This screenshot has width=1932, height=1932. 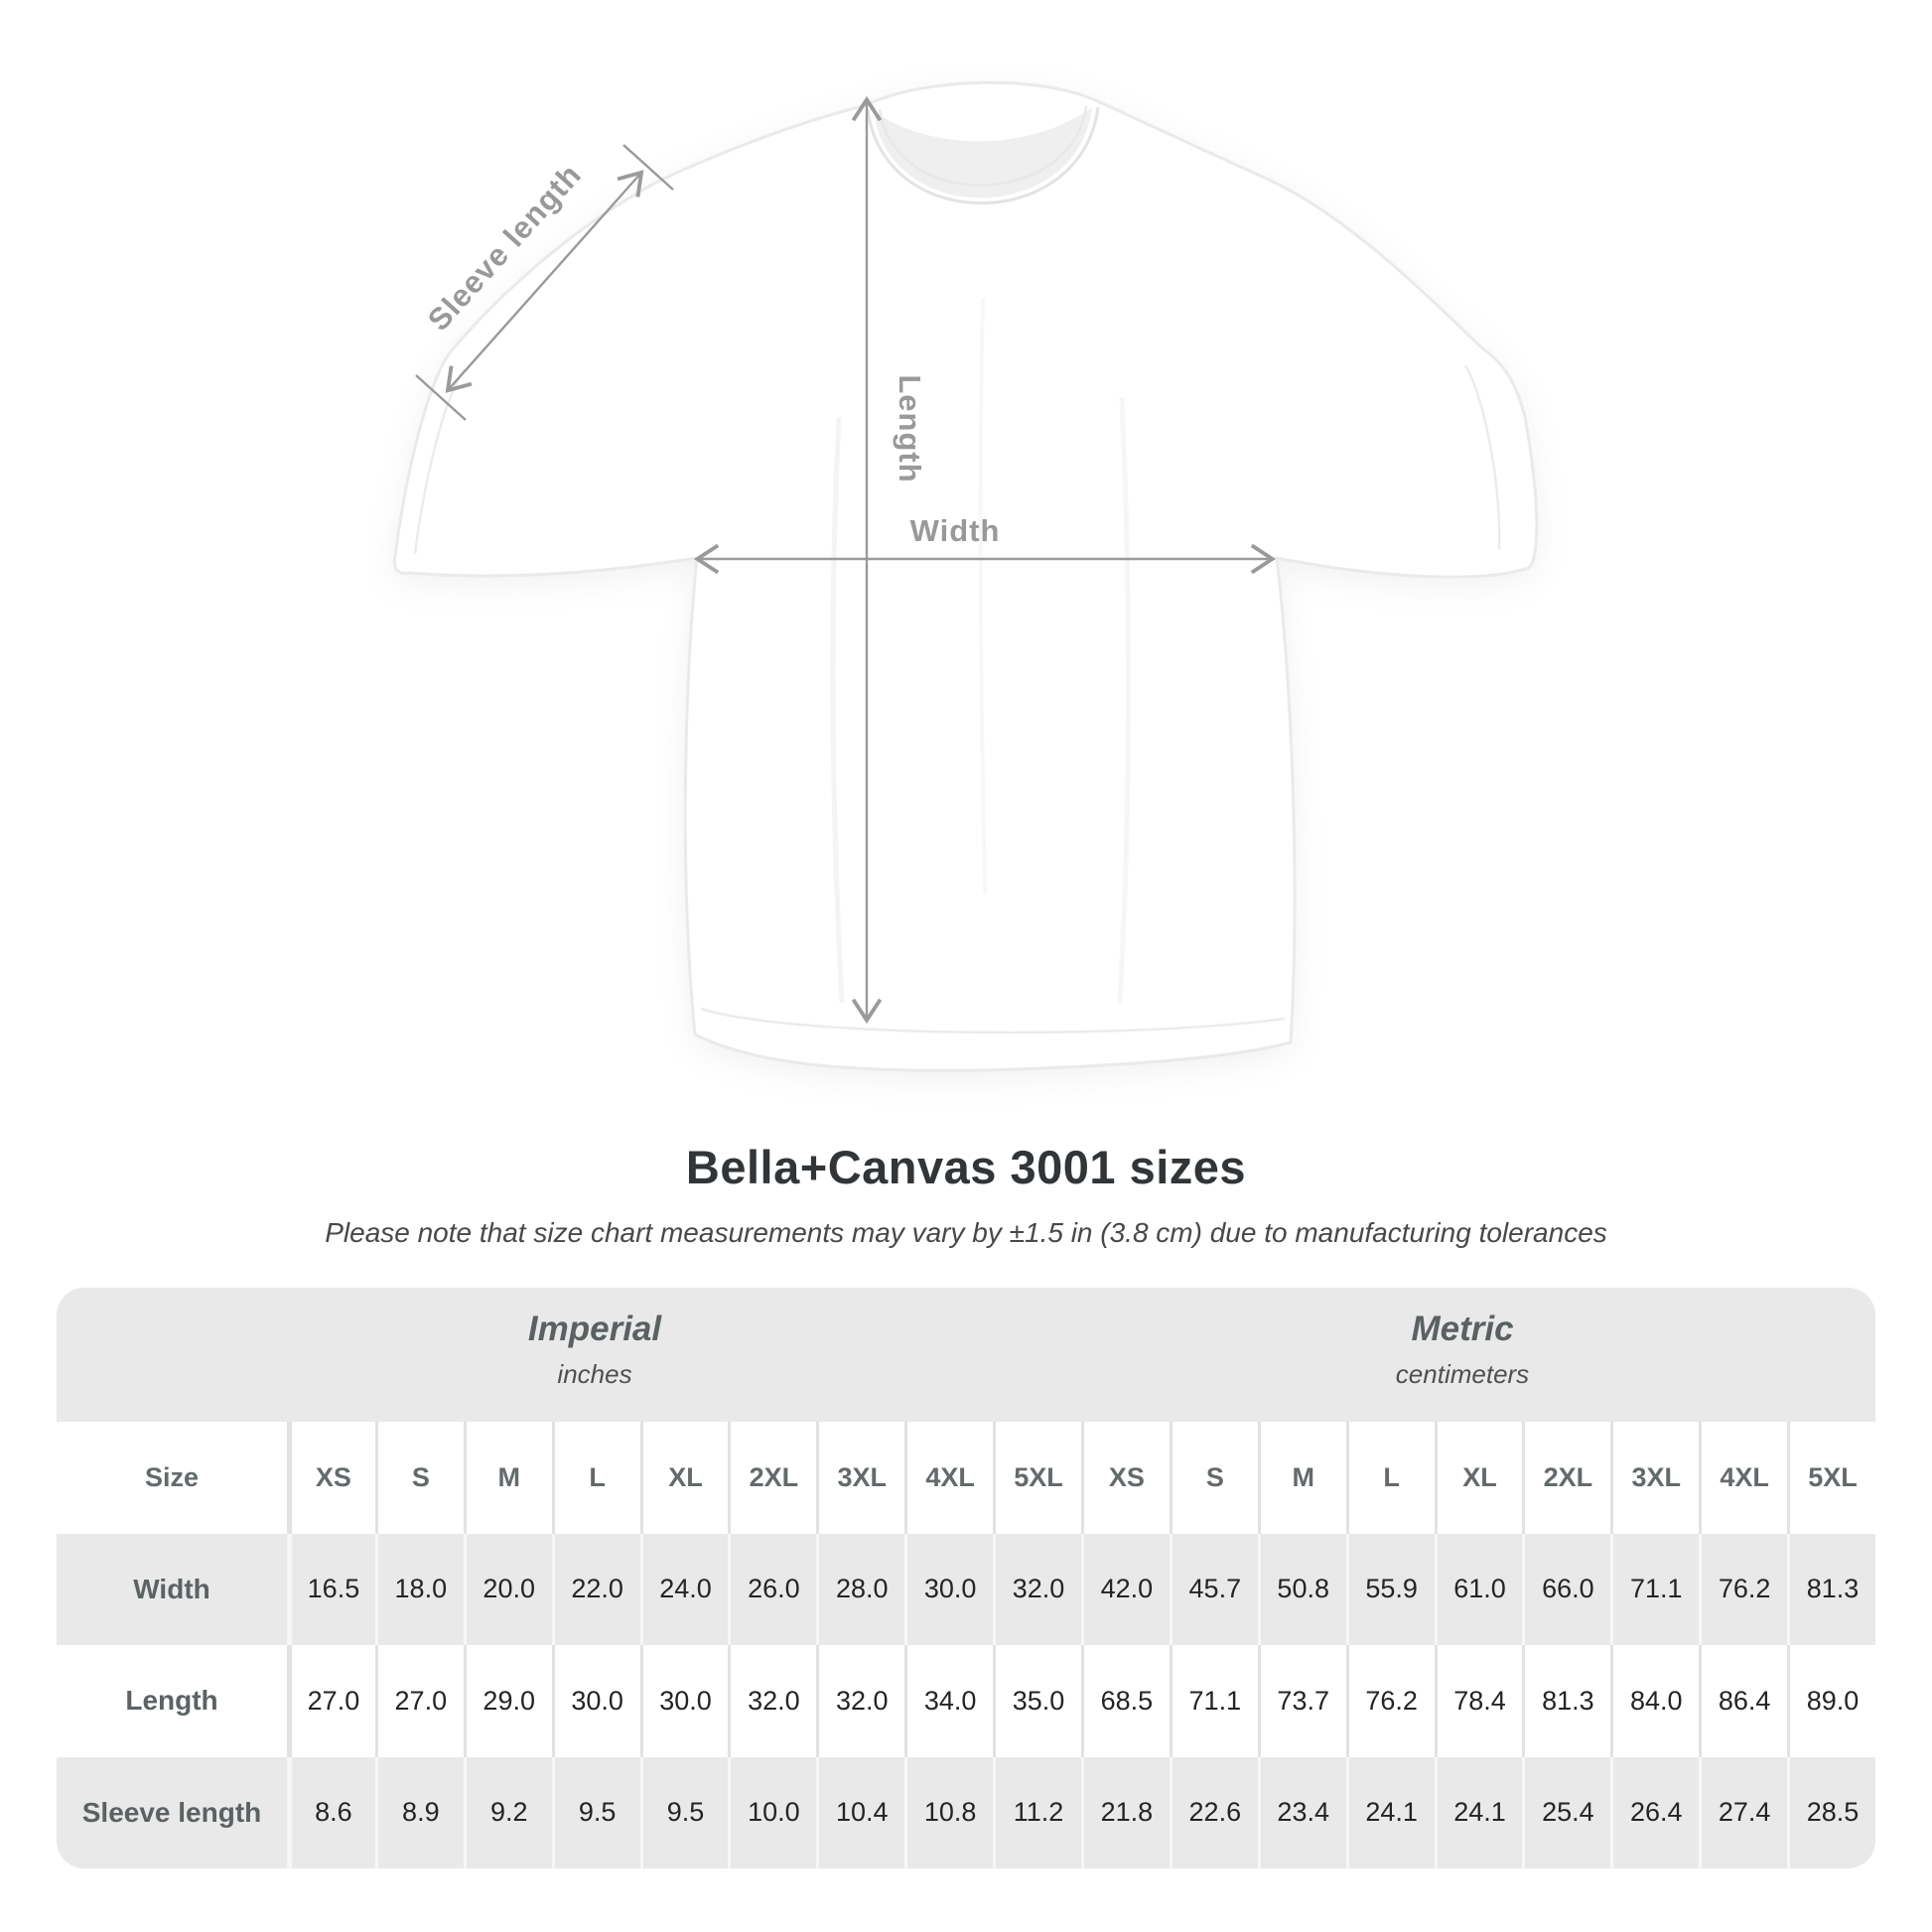 What do you see at coordinates (1125, 1812) in the screenshot?
I see `measurement-cell: 21.8` at bounding box center [1125, 1812].